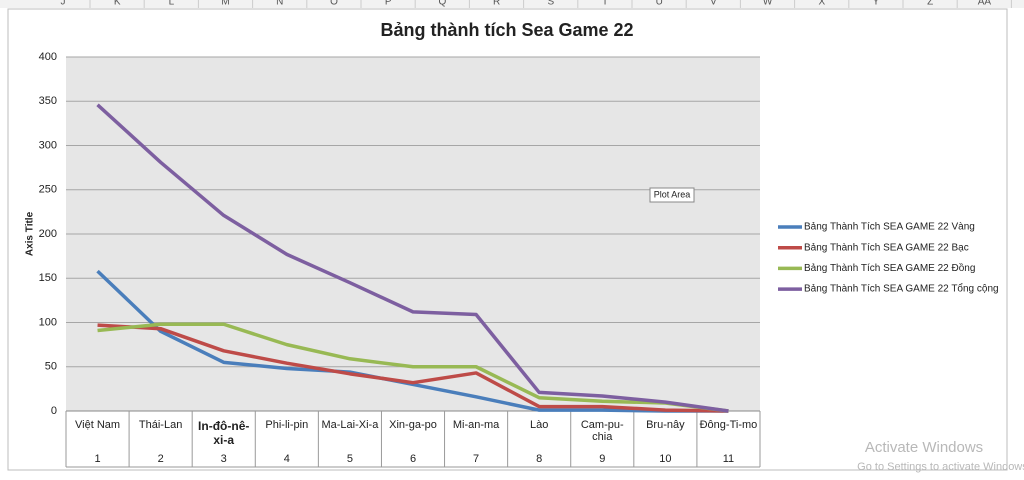 This screenshot has height=480, width=1024. I want to click on x-group-label: 8, so click(539, 459).